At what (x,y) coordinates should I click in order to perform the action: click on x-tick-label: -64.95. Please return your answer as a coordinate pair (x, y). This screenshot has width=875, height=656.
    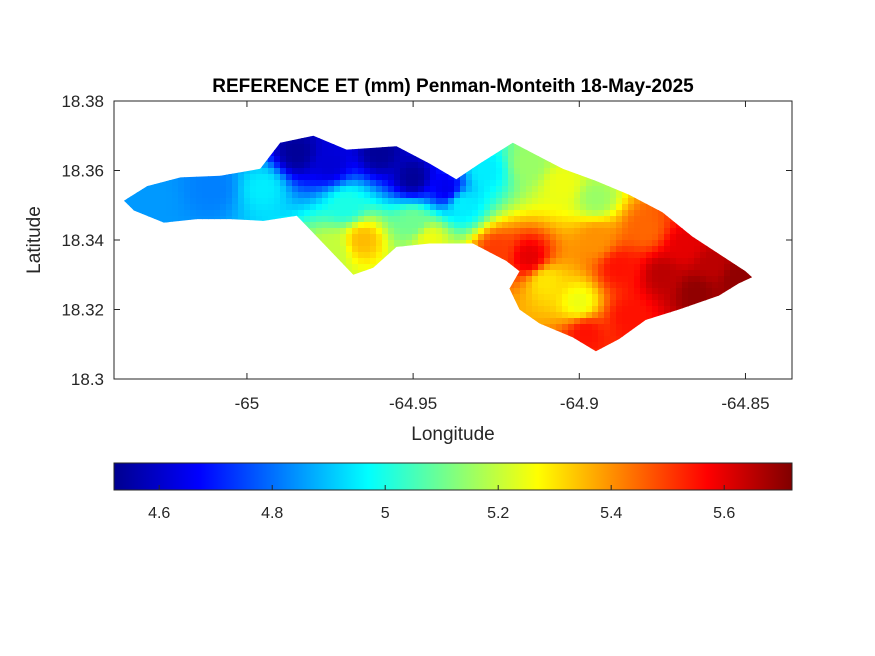
    Looking at the image, I should click on (413, 403).